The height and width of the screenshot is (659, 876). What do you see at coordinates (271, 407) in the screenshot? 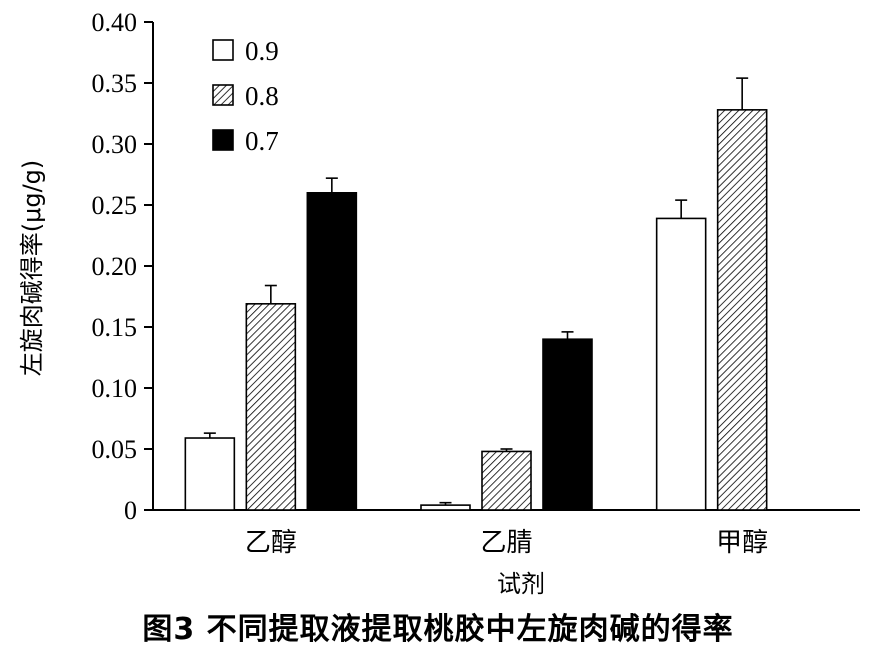
I see `bar-0.8-乙醇` at bounding box center [271, 407].